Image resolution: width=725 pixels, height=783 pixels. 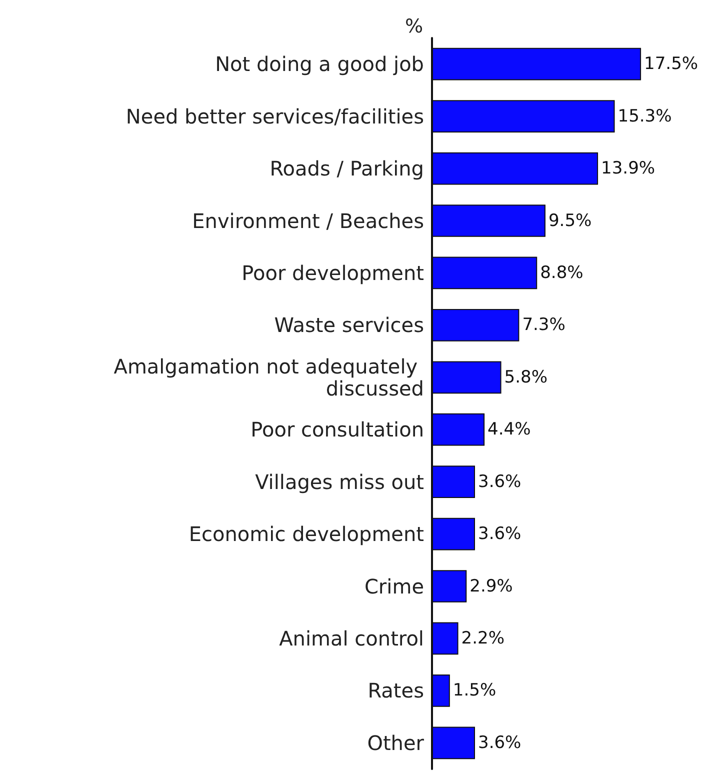 I want to click on data-label: 8.8%, so click(x=562, y=272).